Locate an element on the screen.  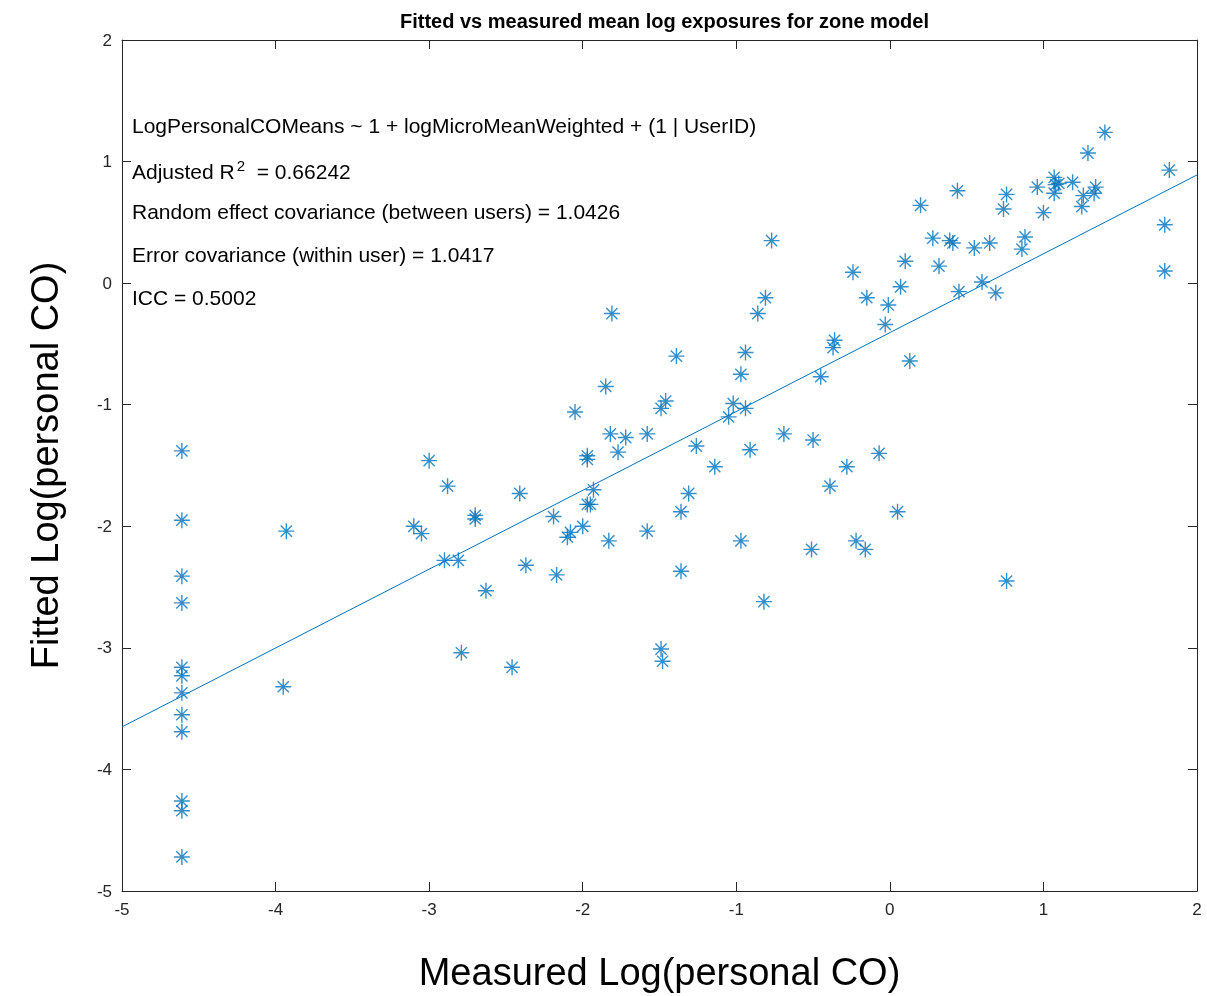
chart-title: Fitted vs measured mean log exposures for zone model is located at coordinates (664, 21).